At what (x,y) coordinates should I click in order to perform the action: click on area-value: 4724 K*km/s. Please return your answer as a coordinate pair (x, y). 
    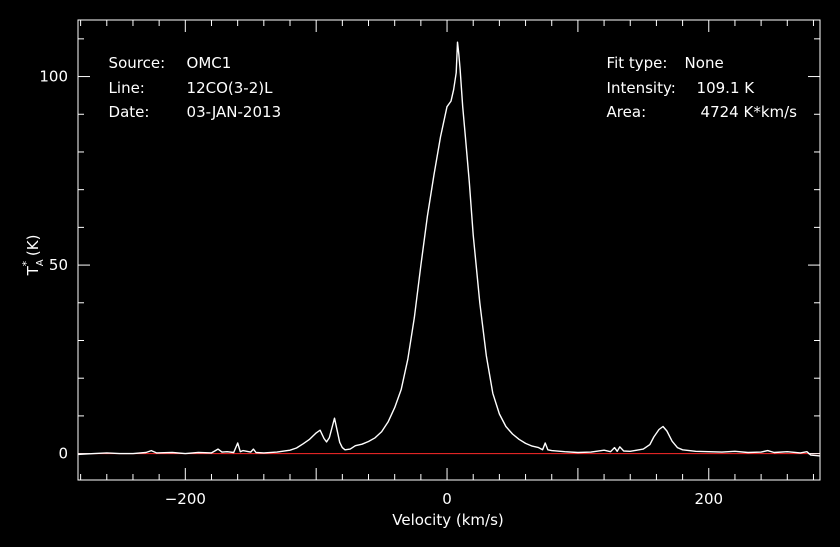
    Looking at the image, I should click on (748, 112).